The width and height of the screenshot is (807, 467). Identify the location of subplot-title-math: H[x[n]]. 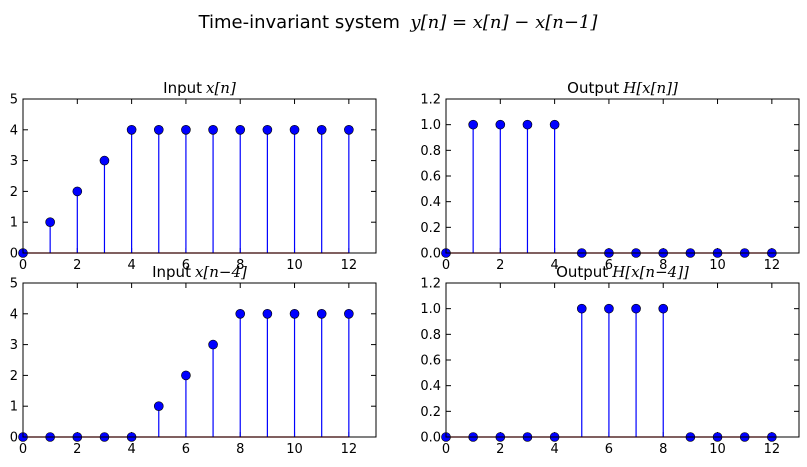
(650, 88).